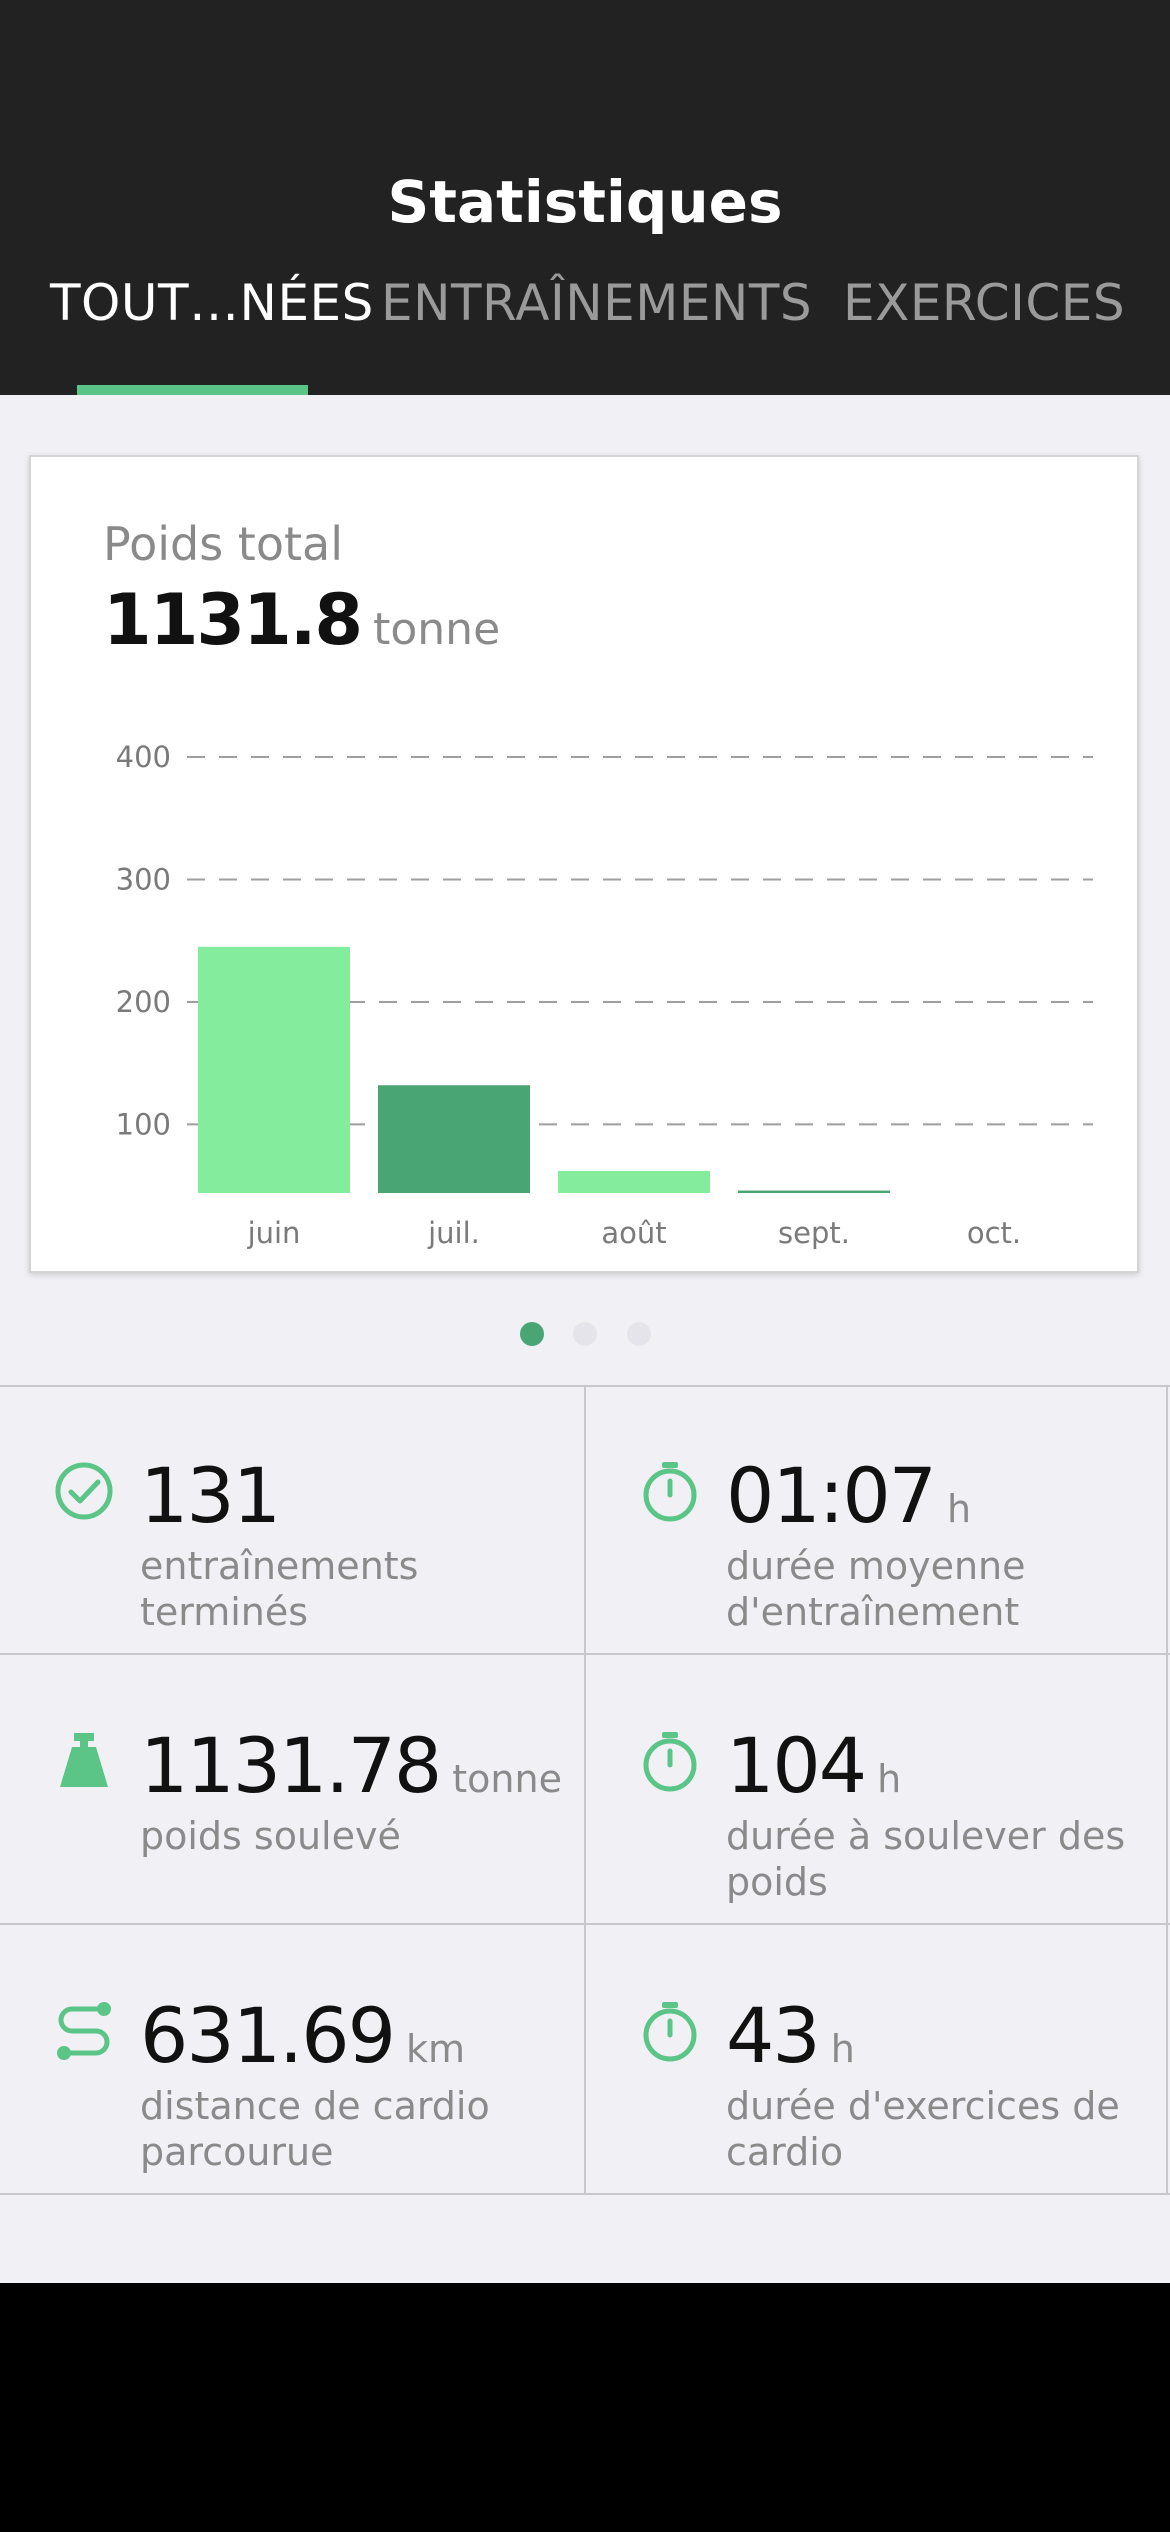  I want to click on tab-bar: TOUT…NÉES ENTRAÎNEMENTS EXERCICES, so click(585, 332).